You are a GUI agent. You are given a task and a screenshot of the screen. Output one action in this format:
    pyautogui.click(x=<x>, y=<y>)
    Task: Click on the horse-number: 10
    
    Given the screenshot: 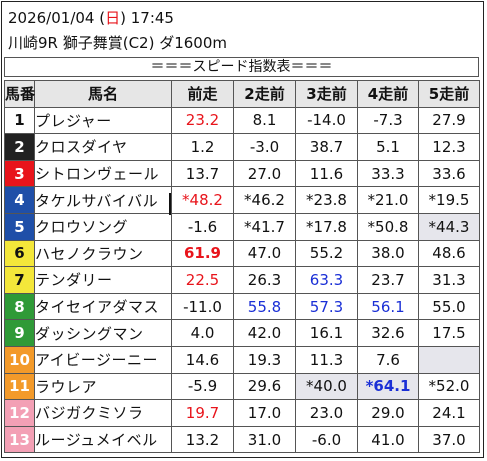 What is the action you would take?
    pyautogui.click(x=19, y=359)
    